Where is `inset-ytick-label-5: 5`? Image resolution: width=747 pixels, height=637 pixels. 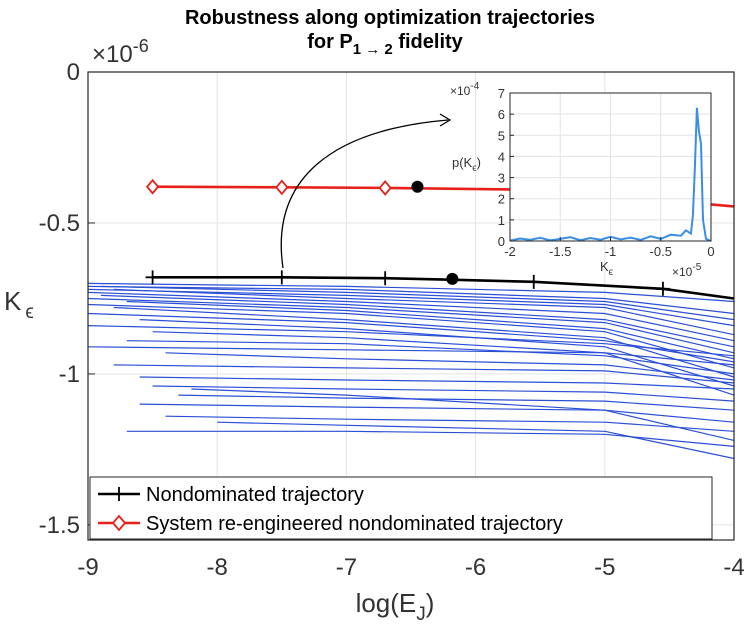 inset-ytick-label-5: 5 is located at coordinates (501, 135).